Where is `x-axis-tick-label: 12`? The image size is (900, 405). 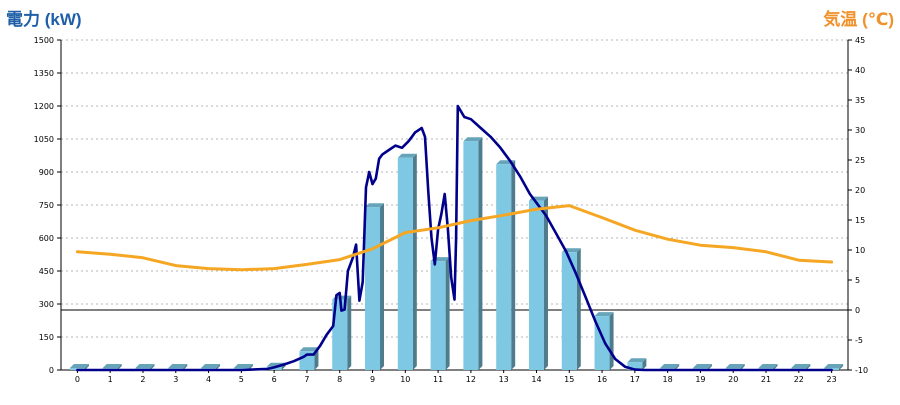 x-axis-tick-label: 12 is located at coordinates (471, 379).